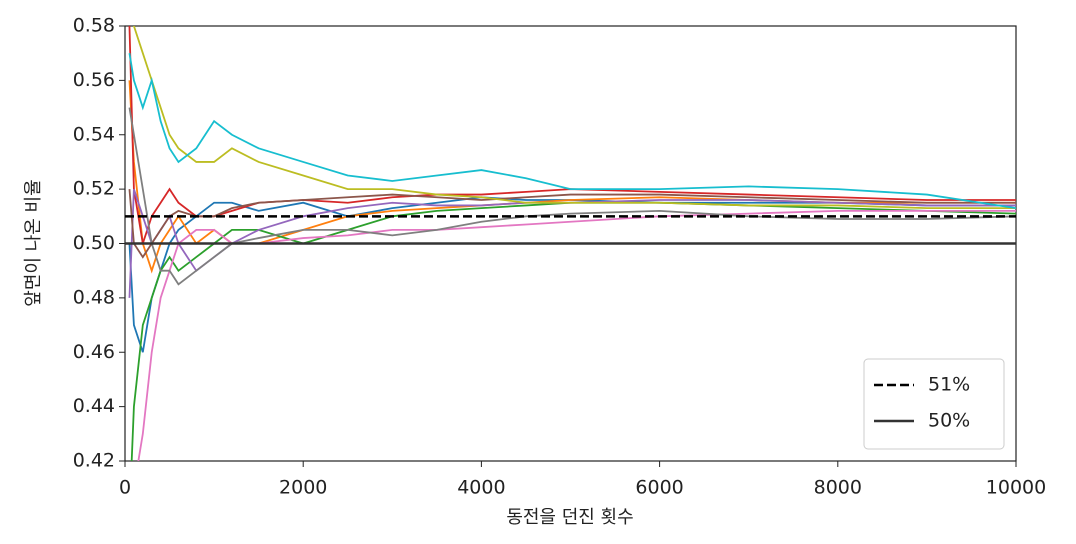 This screenshot has width=1076, height=544. What do you see at coordinates (94, 134) in the screenshot?
I see `y-tick-label: 0.54` at bounding box center [94, 134].